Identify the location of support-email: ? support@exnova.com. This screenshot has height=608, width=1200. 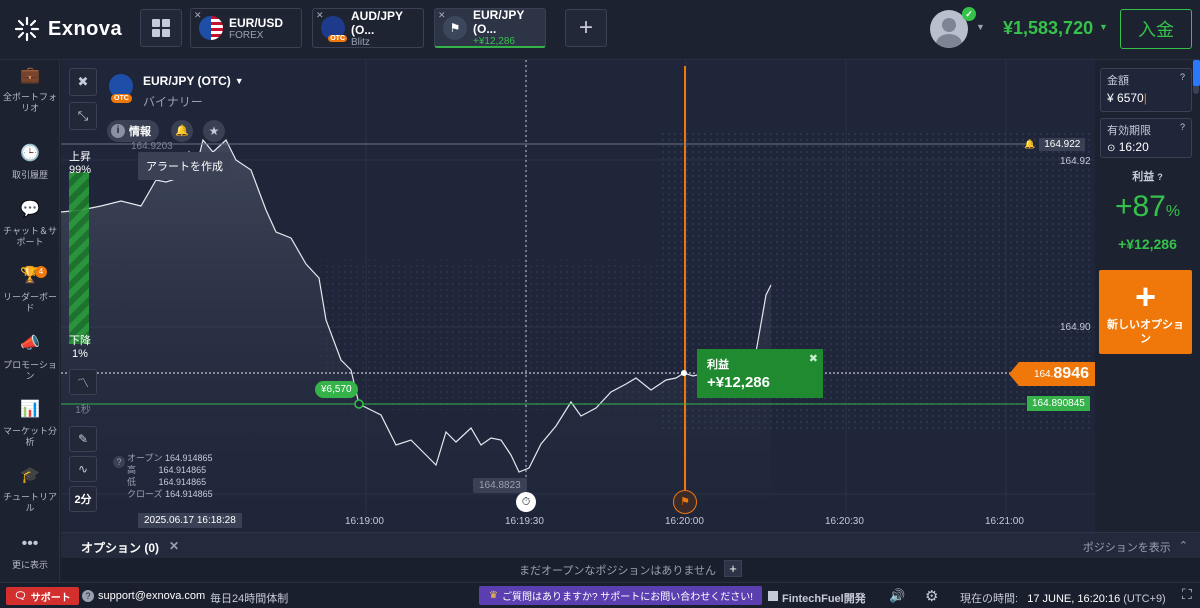
(143, 596).